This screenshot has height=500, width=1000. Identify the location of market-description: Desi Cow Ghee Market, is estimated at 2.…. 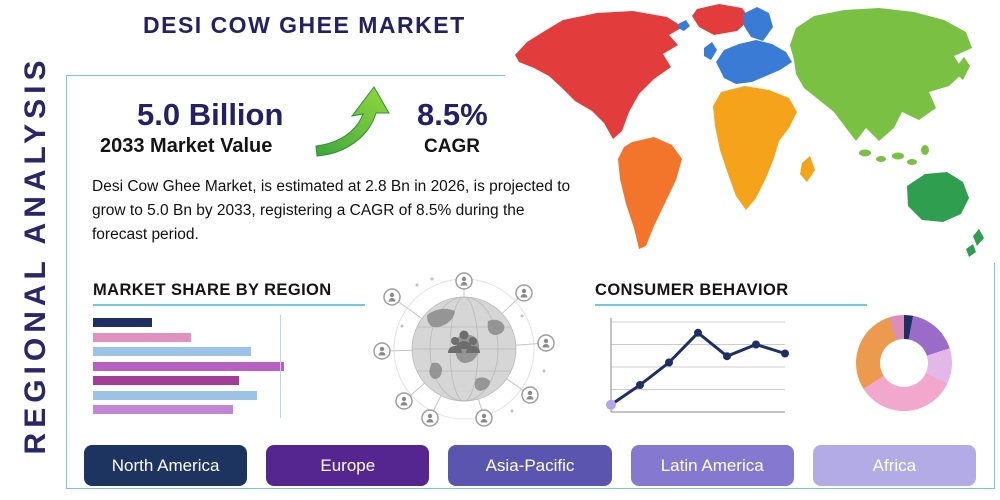
(331, 211).